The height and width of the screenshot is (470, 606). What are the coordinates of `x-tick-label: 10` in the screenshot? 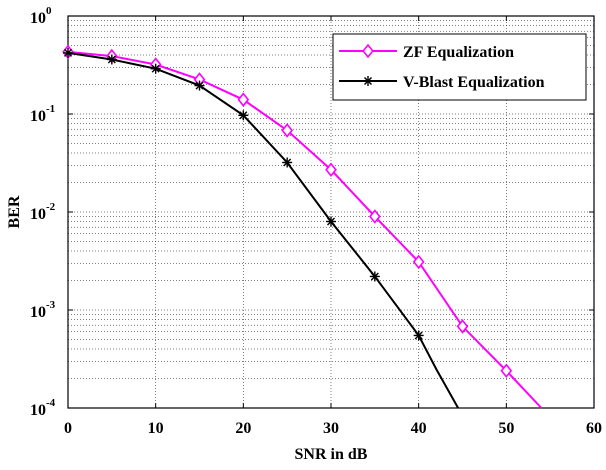 It's located at (156, 428).